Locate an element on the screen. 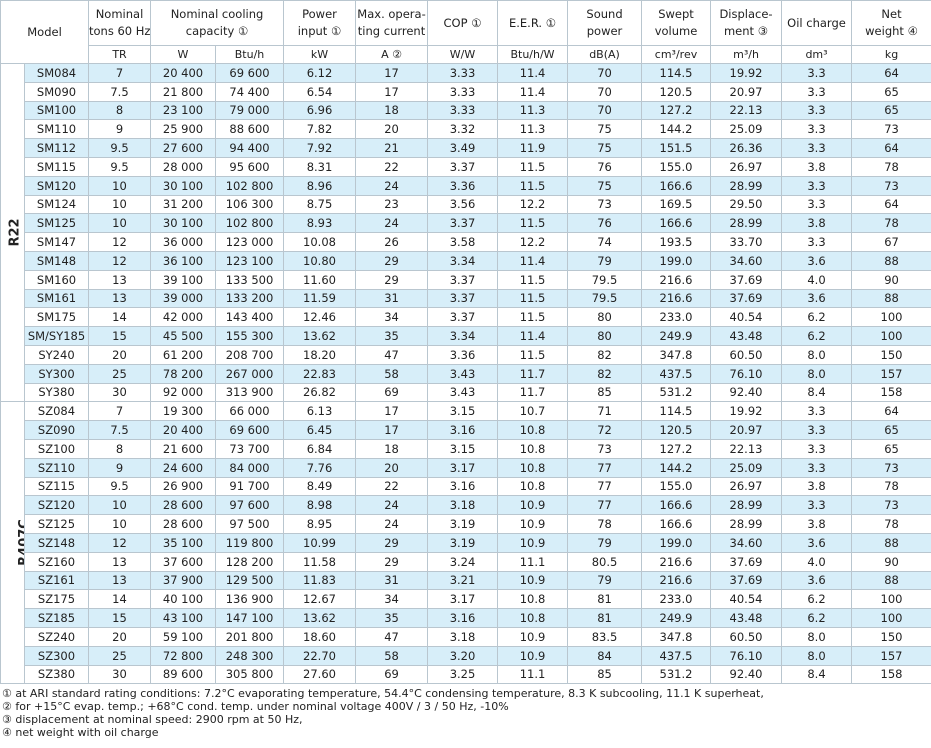 The width and height of the screenshot is (931, 748). cell: 27.60 is located at coordinates (320, 674).